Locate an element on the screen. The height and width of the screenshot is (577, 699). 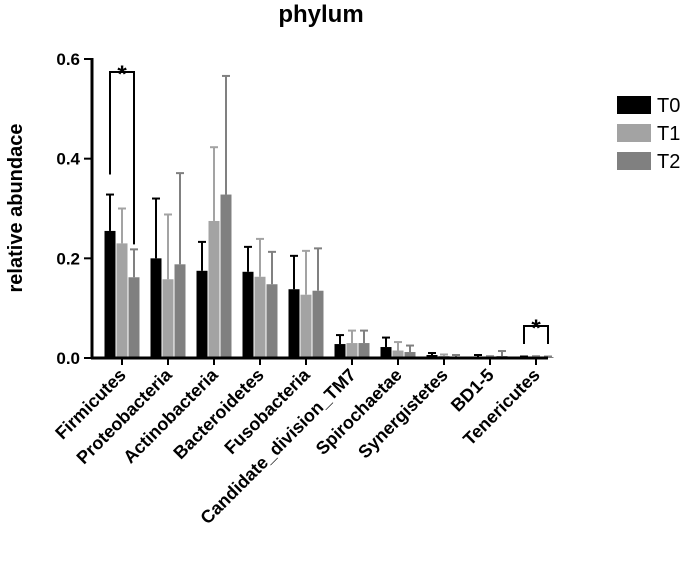
legend-swatch-T1 is located at coordinates (634, 133).